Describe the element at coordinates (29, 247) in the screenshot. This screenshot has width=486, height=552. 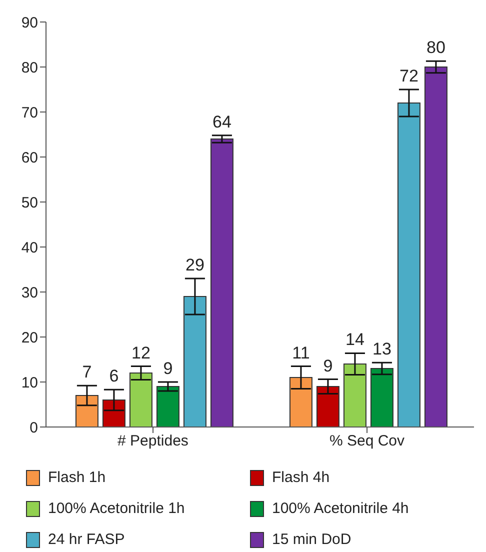
I see `y-tick-label: 40` at that location.